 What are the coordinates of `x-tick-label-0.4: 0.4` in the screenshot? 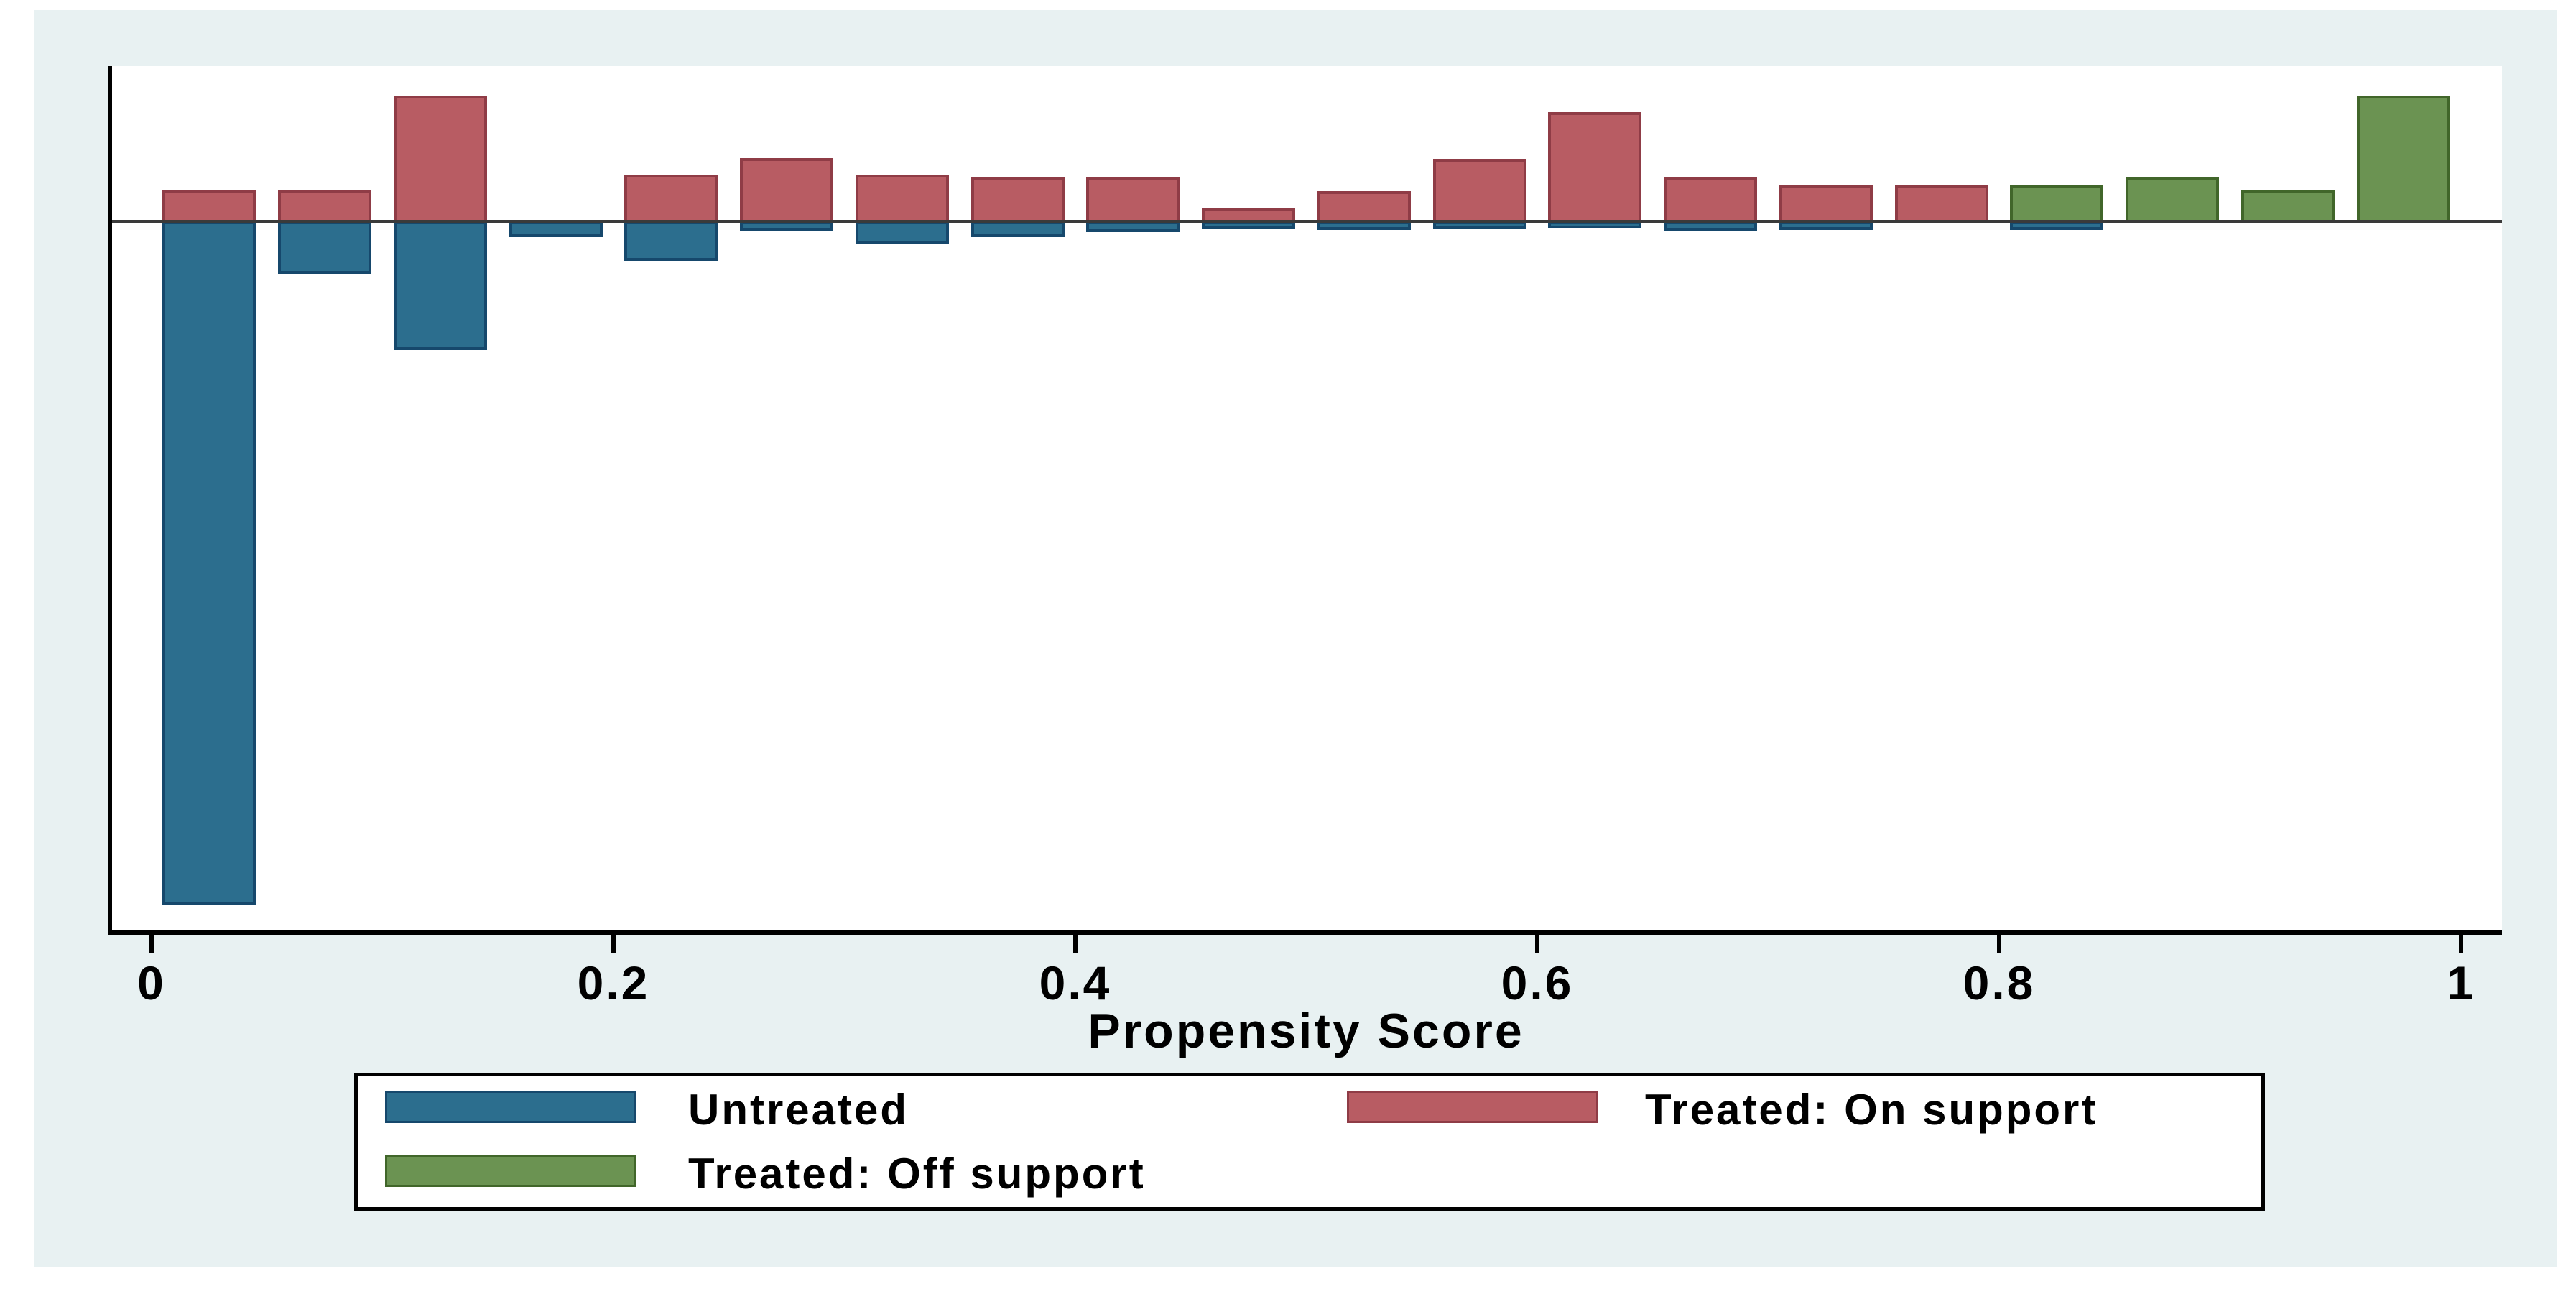 It's located at (1075, 983).